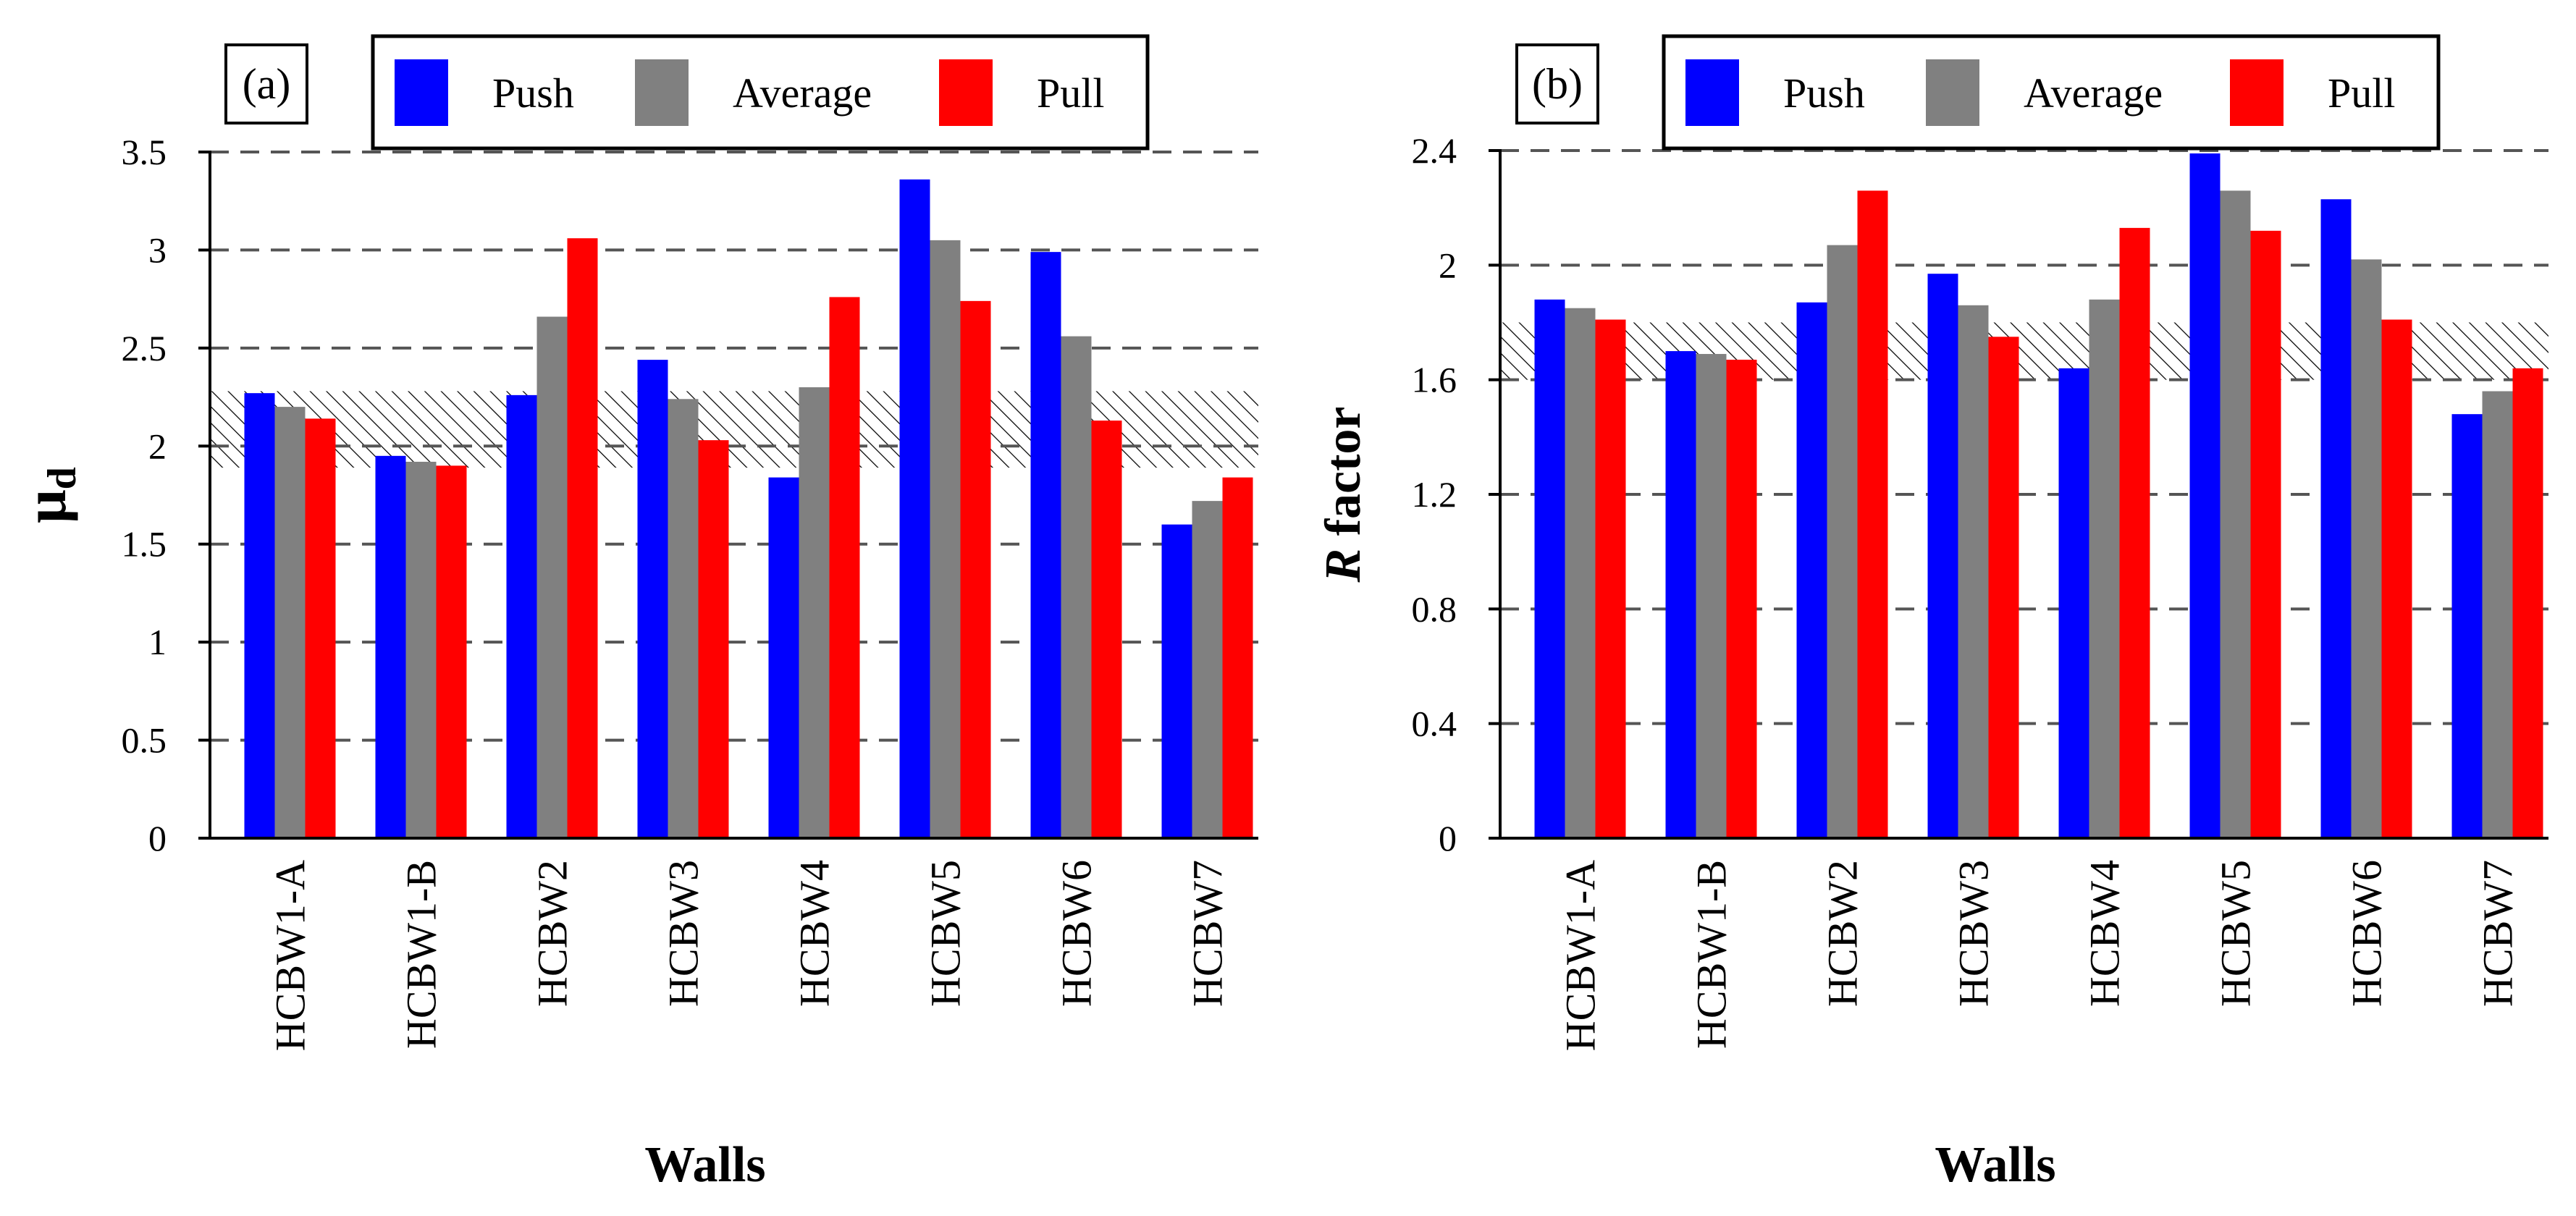  What do you see at coordinates (157, 642) in the screenshot?
I see `y-tick-label: 1` at bounding box center [157, 642].